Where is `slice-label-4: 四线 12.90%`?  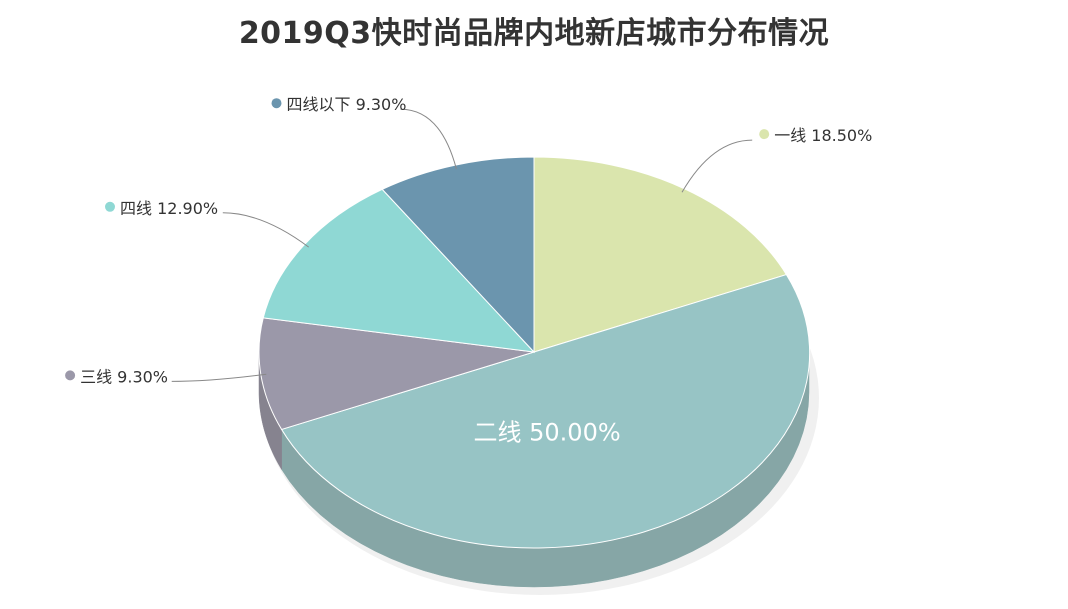 slice-label-4: 四线 12.90% is located at coordinates (169, 208).